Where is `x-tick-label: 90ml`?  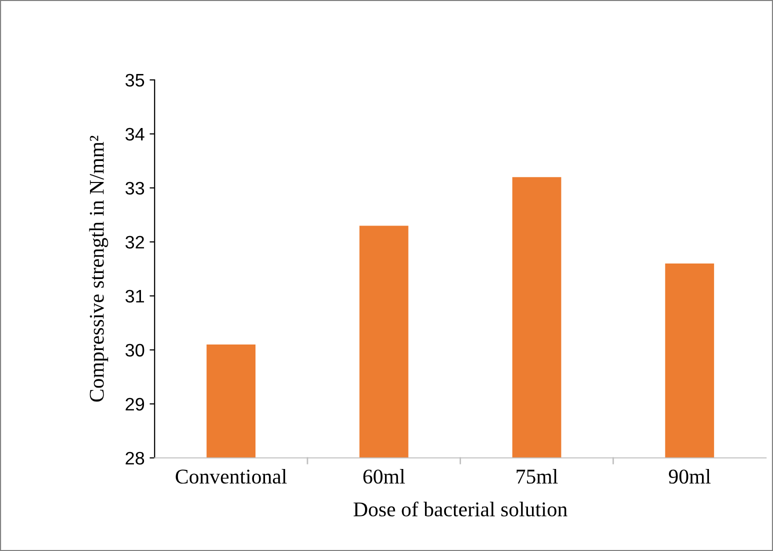 x-tick-label: 90ml is located at coordinates (689, 476).